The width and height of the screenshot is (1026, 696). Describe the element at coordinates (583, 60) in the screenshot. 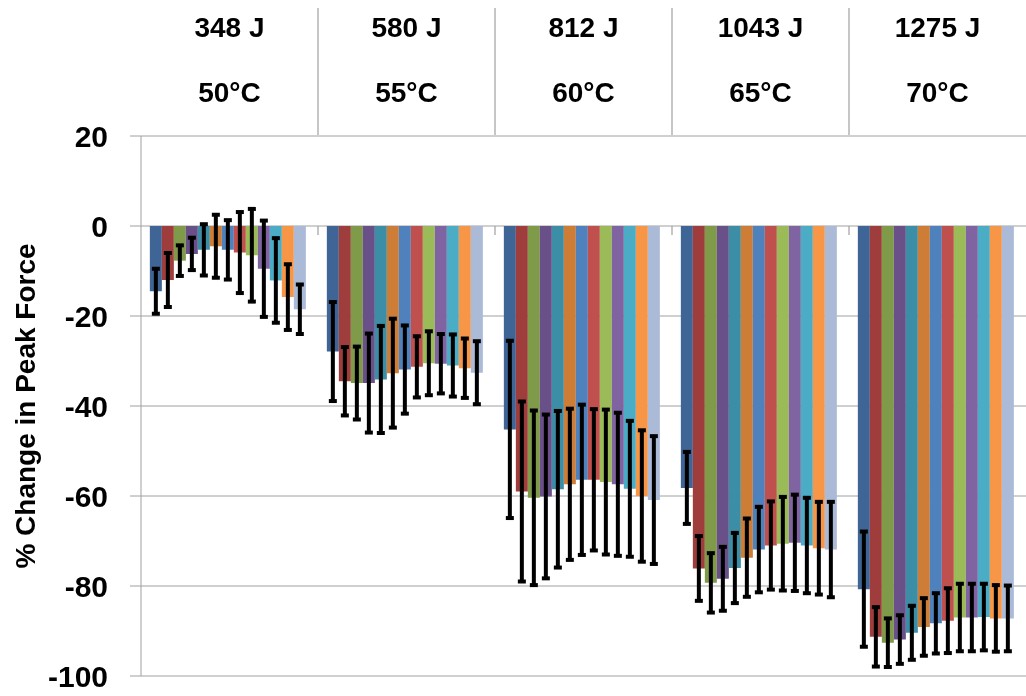

I see `category-label: 812 J 60°C` at that location.